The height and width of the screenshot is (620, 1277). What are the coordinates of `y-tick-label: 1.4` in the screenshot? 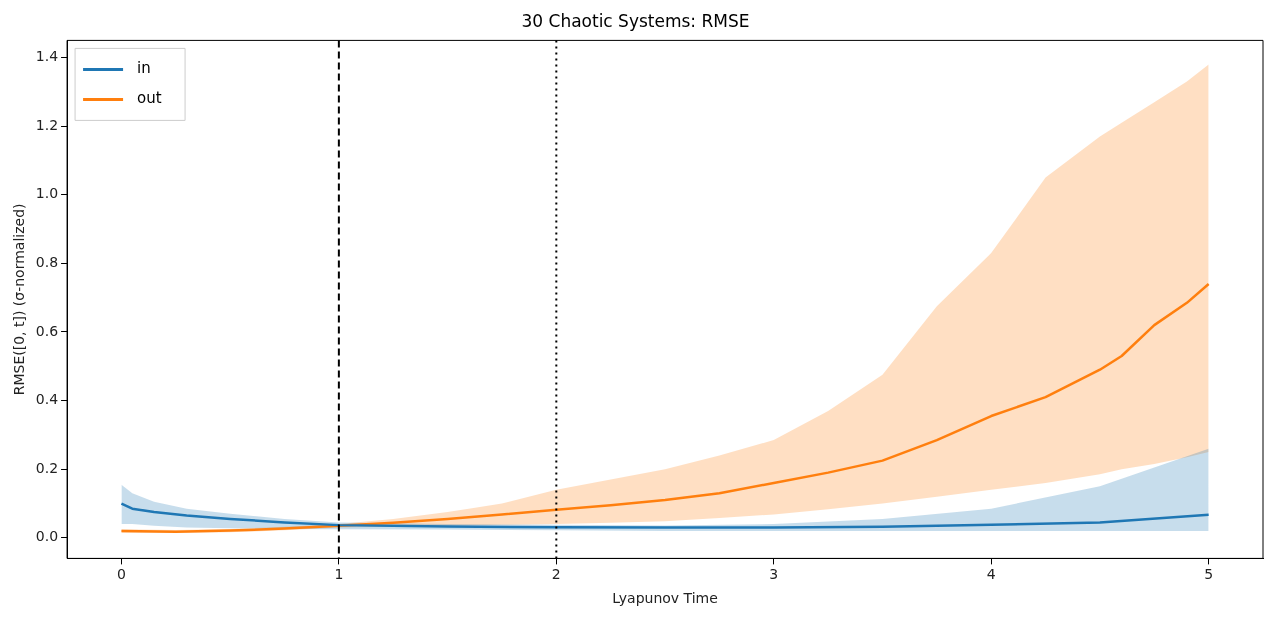 It's located at (47, 56).